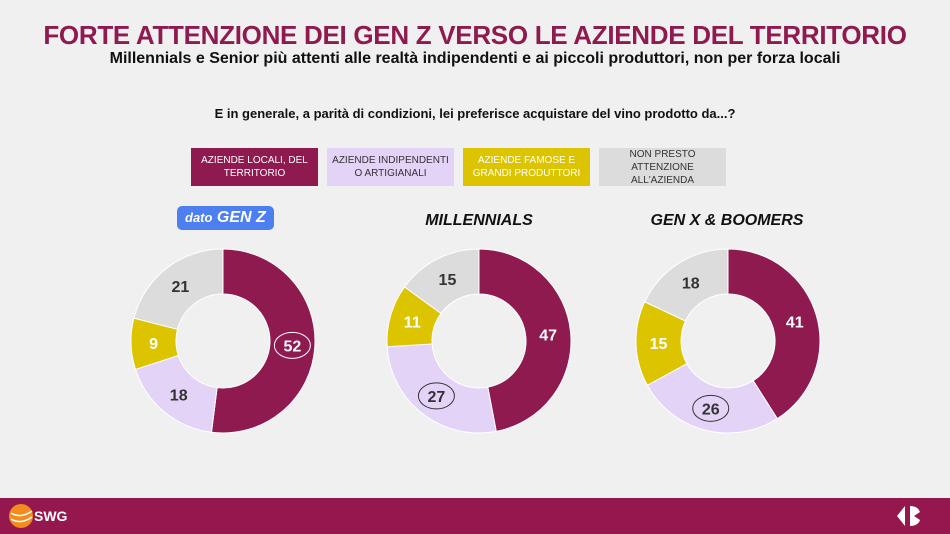 This screenshot has height=534, width=950. What do you see at coordinates (479, 220) in the screenshot?
I see `millennials-title: MILLENNIALS` at bounding box center [479, 220].